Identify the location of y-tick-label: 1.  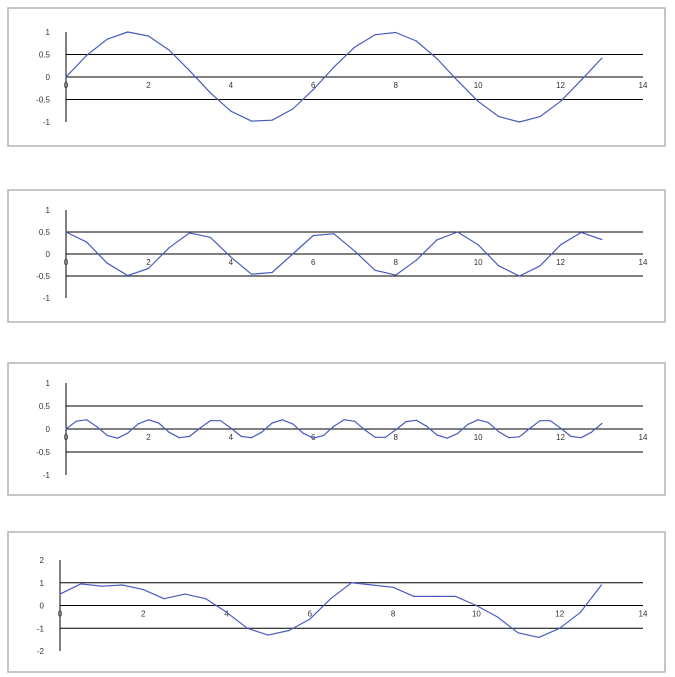
(48, 32).